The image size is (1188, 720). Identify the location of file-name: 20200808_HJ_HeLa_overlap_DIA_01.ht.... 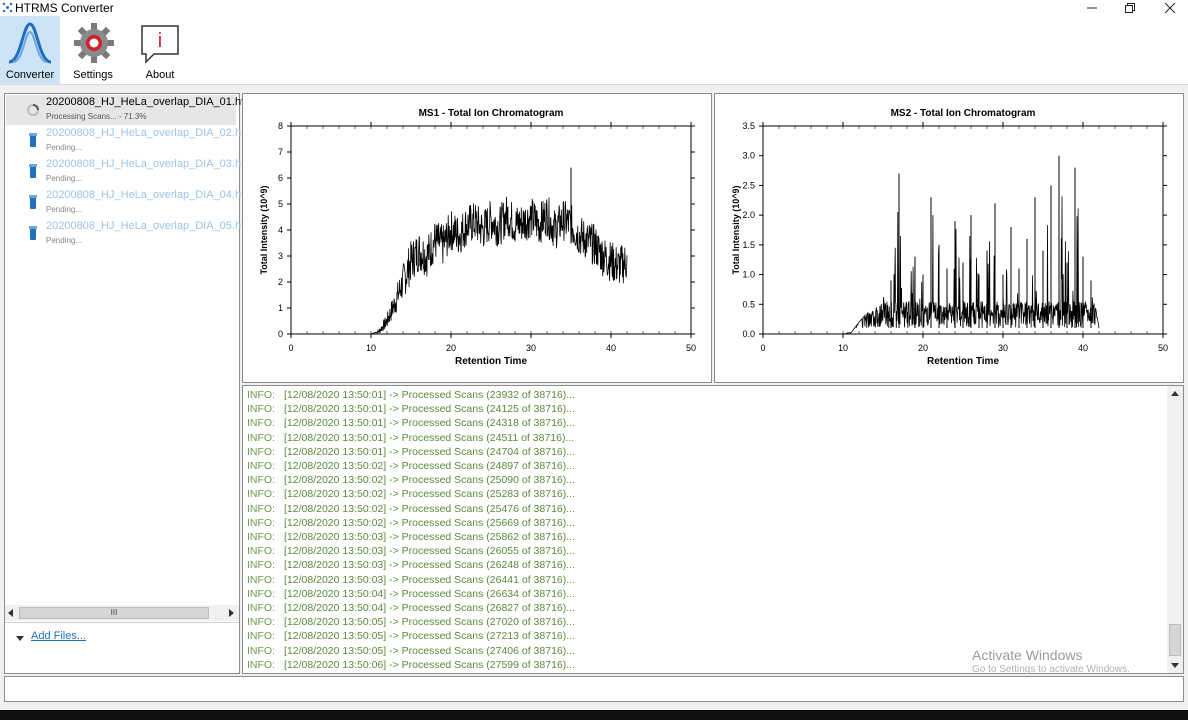
(150, 102).